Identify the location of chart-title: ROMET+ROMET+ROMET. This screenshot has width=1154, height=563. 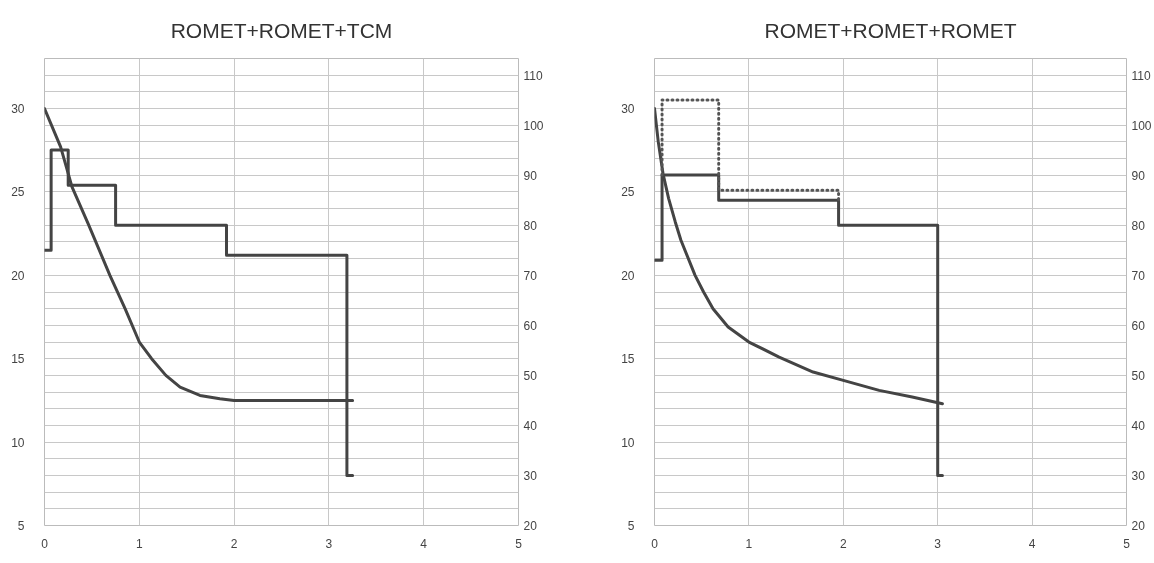
(890, 30).